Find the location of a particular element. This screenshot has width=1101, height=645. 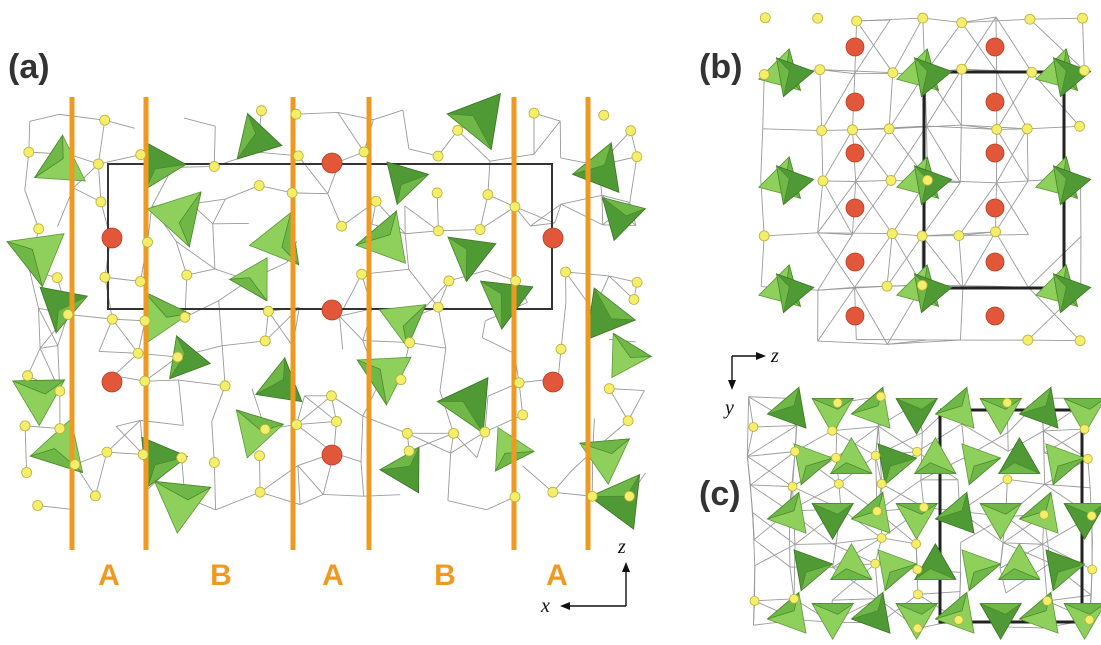

region-label: B is located at coordinates (445, 575).